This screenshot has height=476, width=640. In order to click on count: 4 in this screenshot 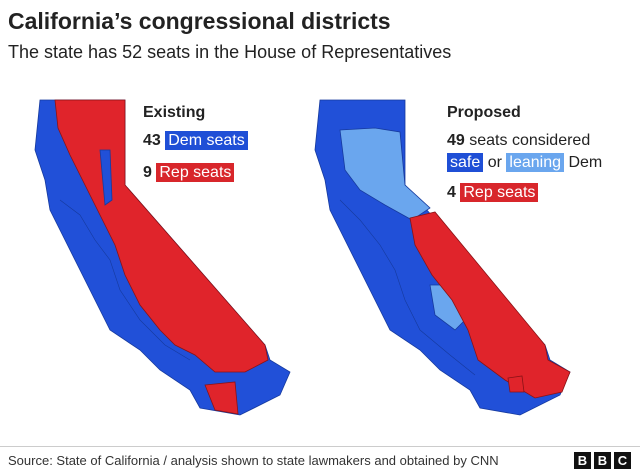, I will do `click(451, 192)`.